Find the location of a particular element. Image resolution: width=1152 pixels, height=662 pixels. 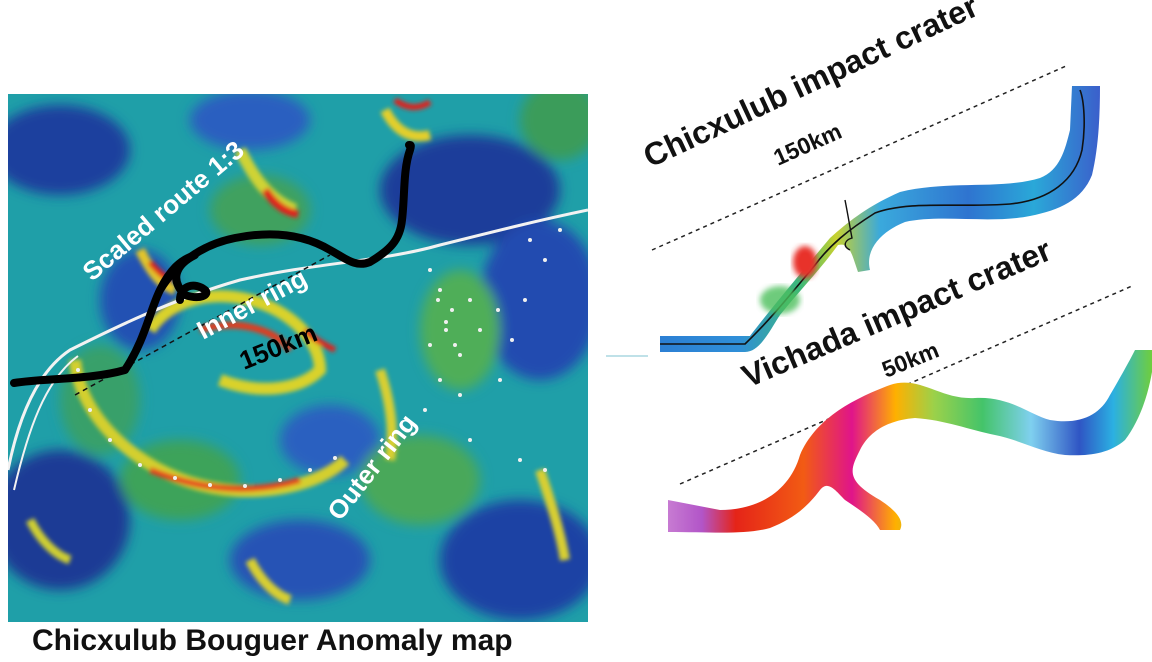

map-caption: Chicxulub Bouguer Anomaly map is located at coordinates (272, 640).